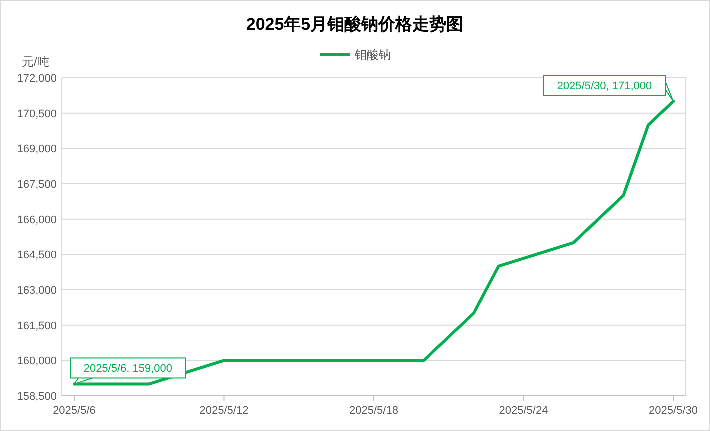 Image resolution: width=710 pixels, height=431 pixels. What do you see at coordinates (224, 411) in the screenshot?
I see `x-tick-label: 2025/5/12` at bounding box center [224, 411].